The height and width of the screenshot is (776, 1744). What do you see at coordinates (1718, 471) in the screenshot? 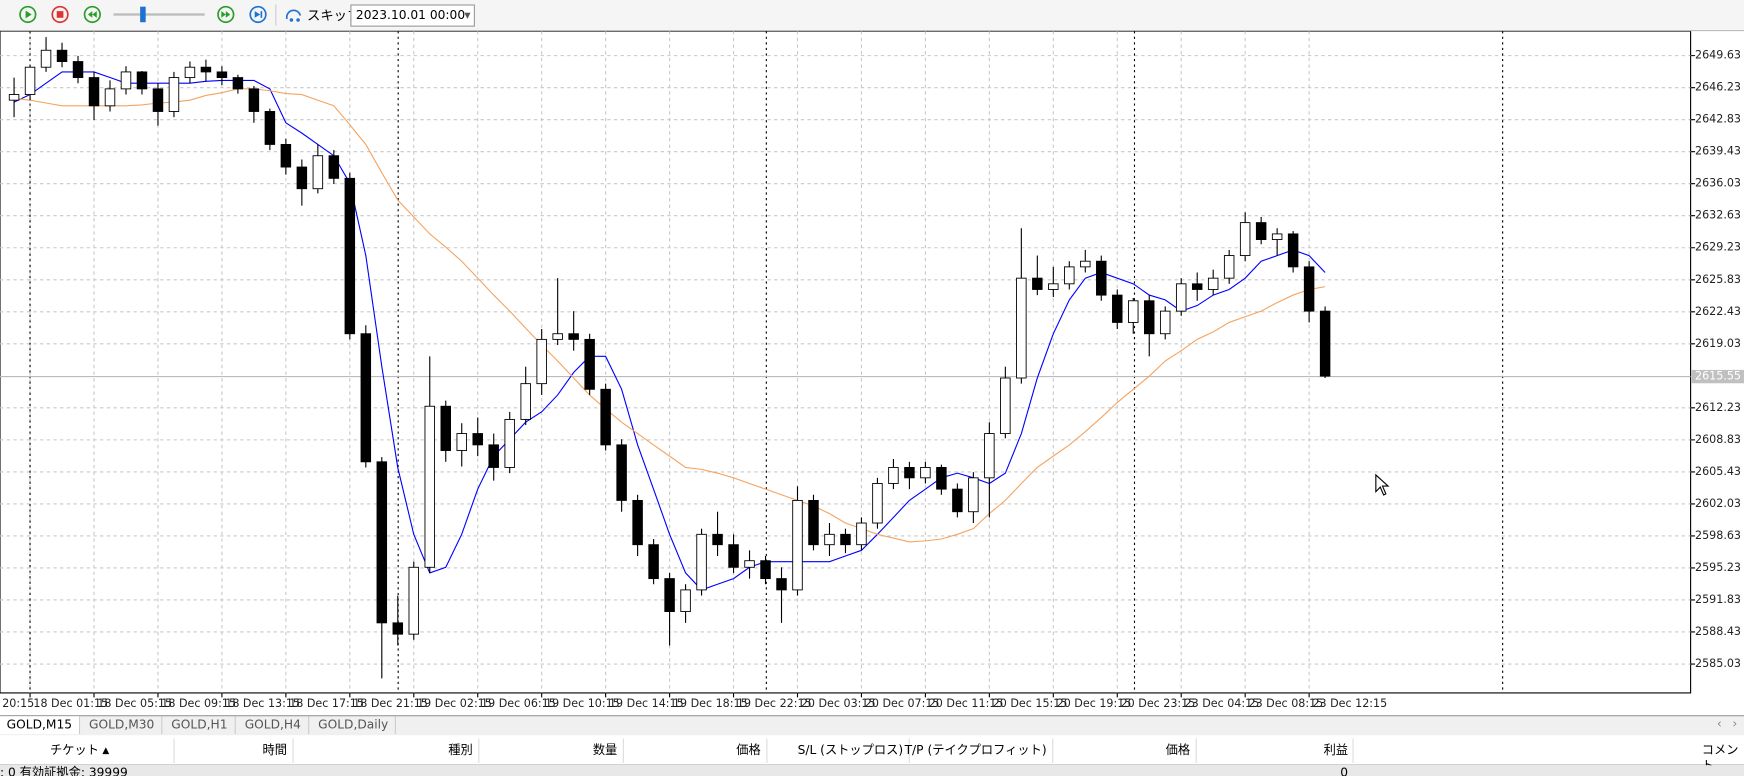
I see `y-tick-label: 2605.43` at bounding box center [1718, 471].